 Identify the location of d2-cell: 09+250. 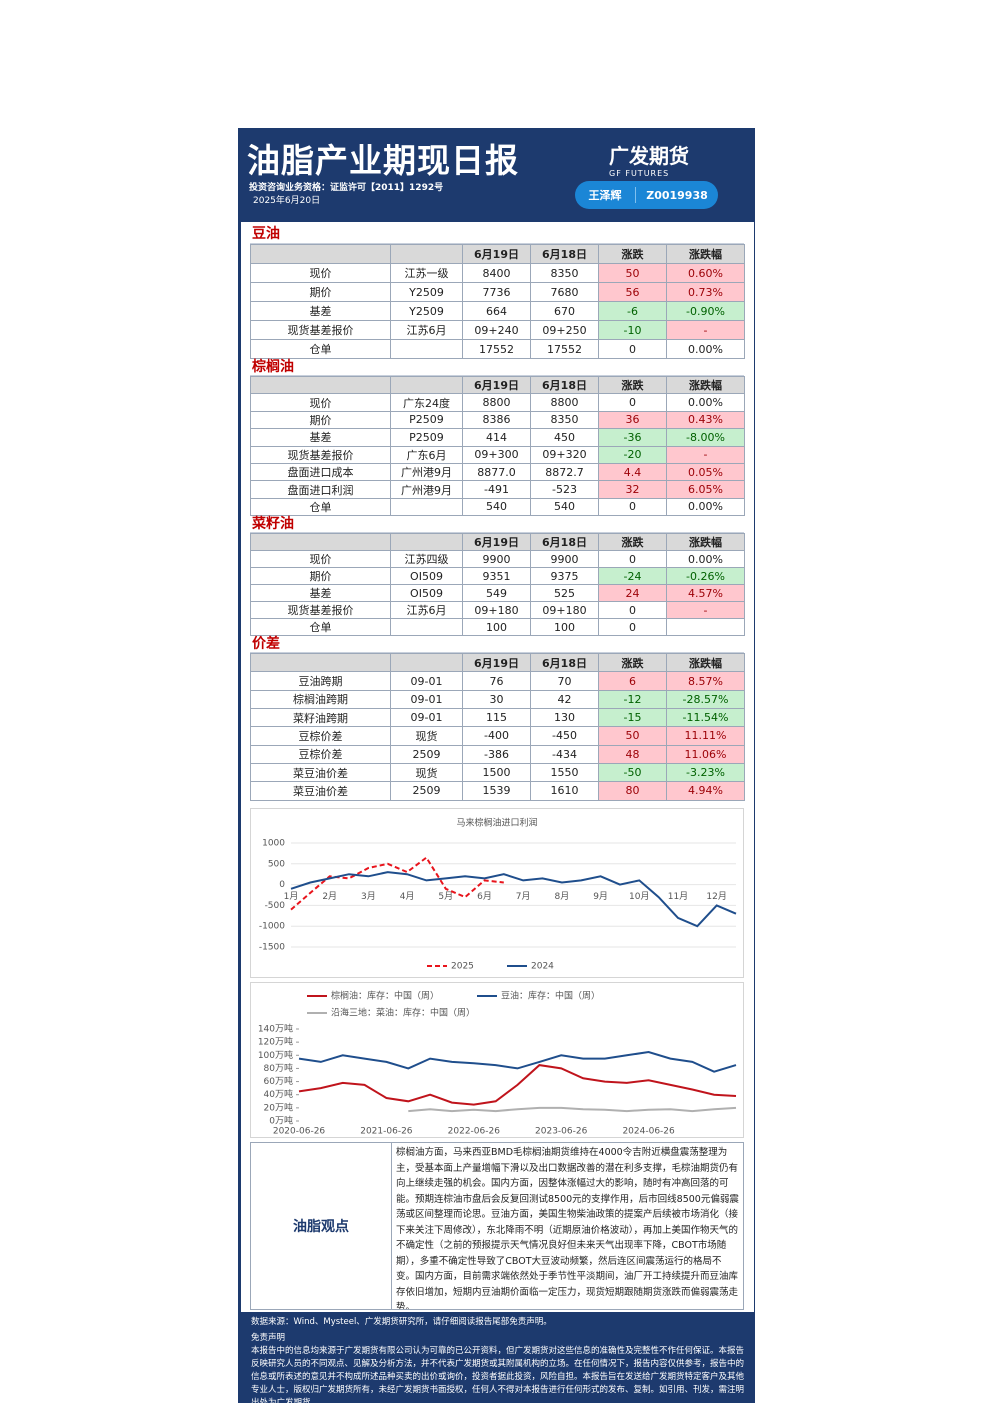
(564, 330).